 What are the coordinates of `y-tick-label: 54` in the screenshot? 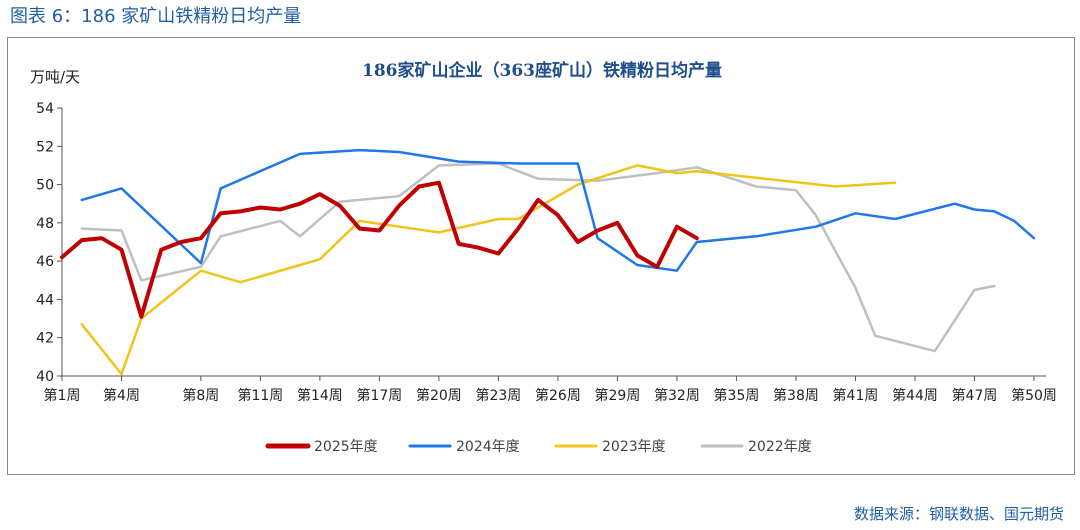 It's located at (45, 109).